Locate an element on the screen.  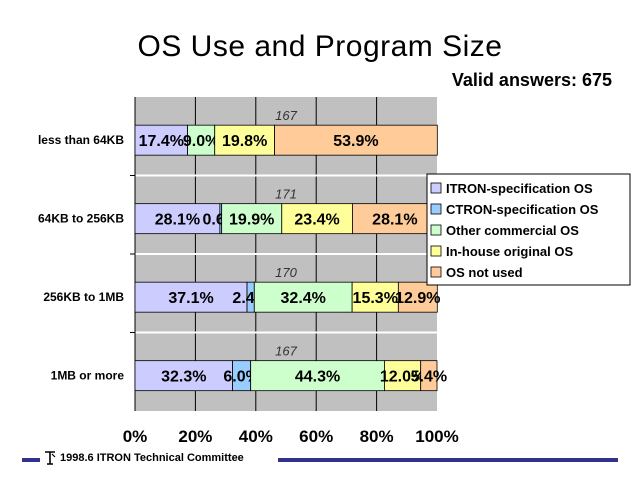
itron-logo-icon is located at coordinates (50, 458).